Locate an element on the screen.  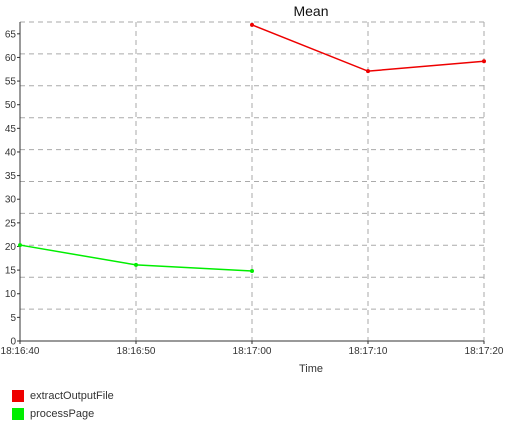
y-tick-label: 35 is located at coordinates (11, 176).